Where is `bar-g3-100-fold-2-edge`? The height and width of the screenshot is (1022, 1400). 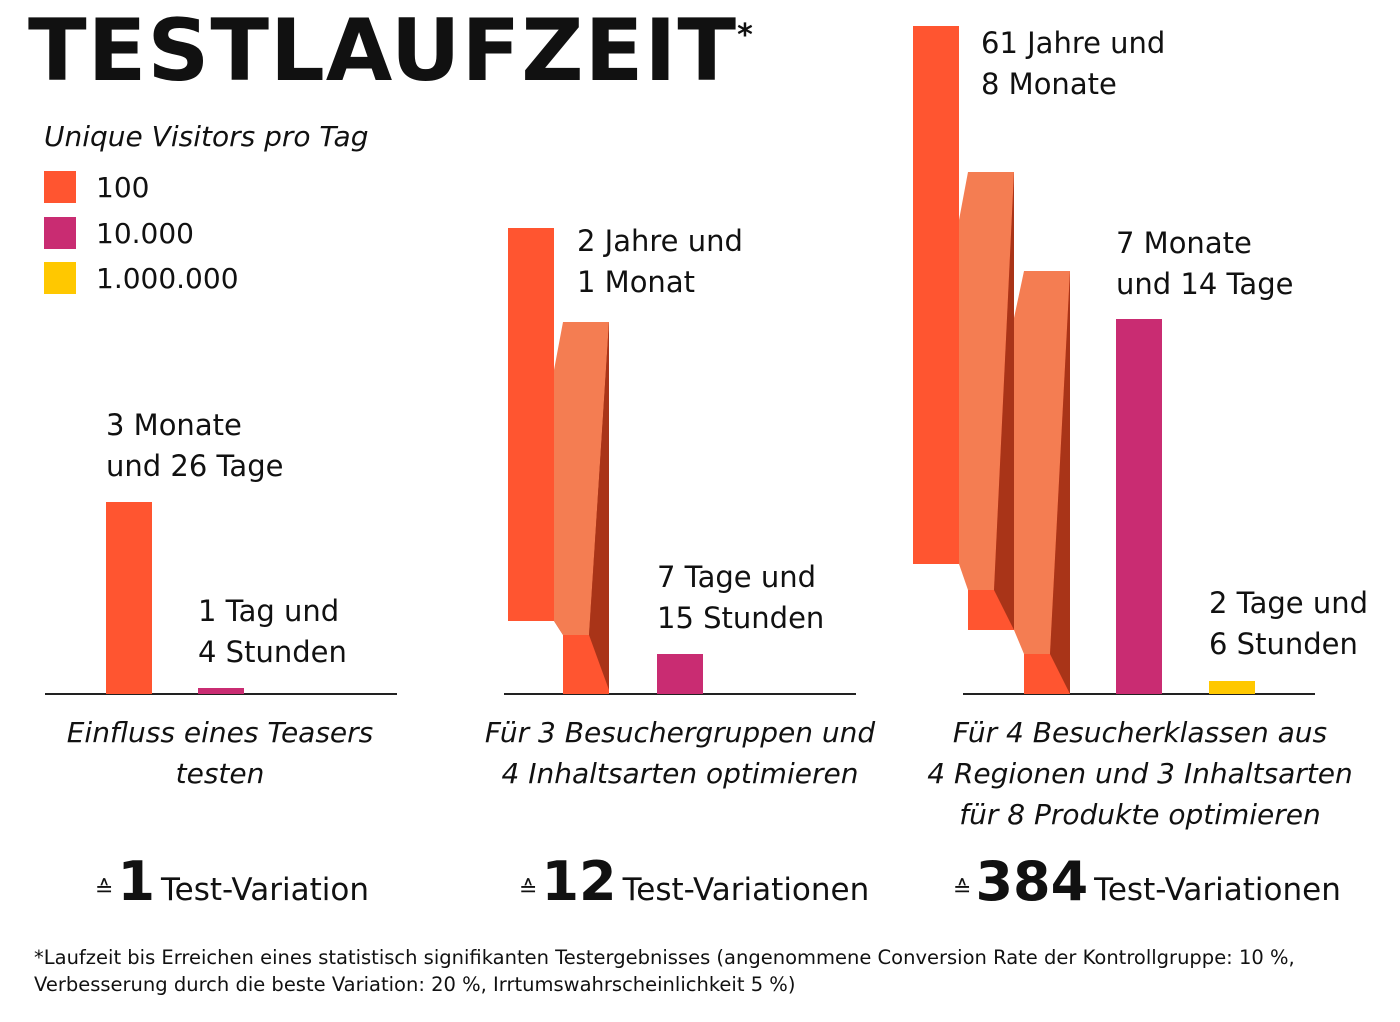 bar-g3-100-fold-2-edge is located at coordinates (1060, 482).